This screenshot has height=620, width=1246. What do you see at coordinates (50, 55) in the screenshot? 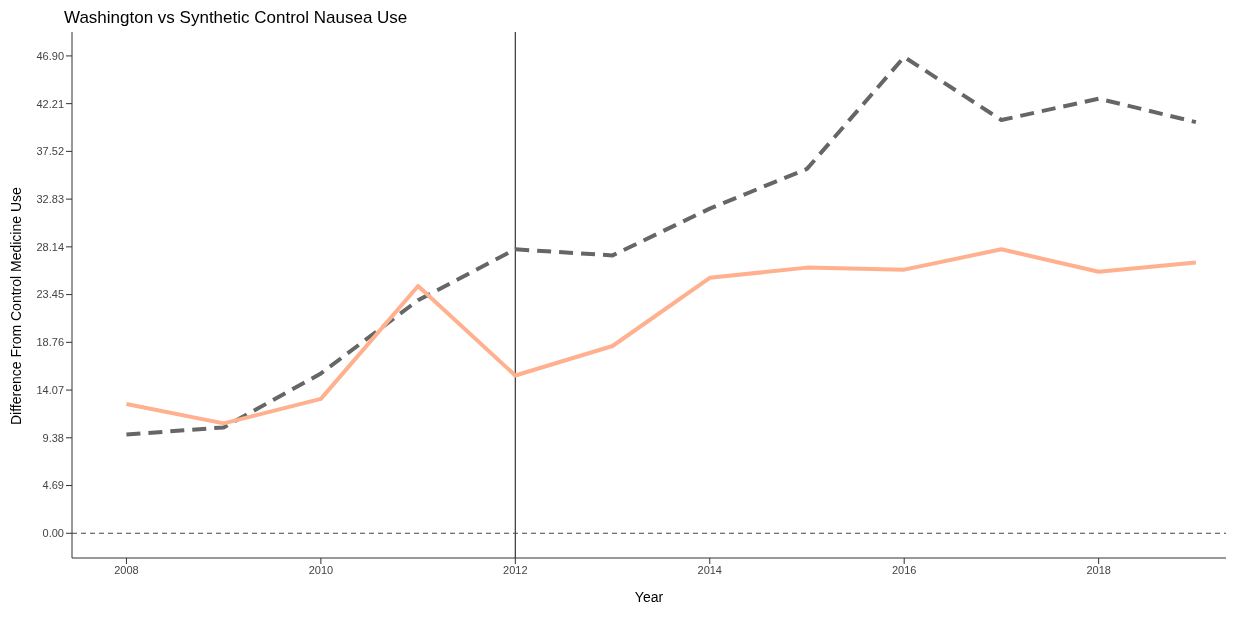
I see `y-tick-label: 46.90` at bounding box center [50, 55].